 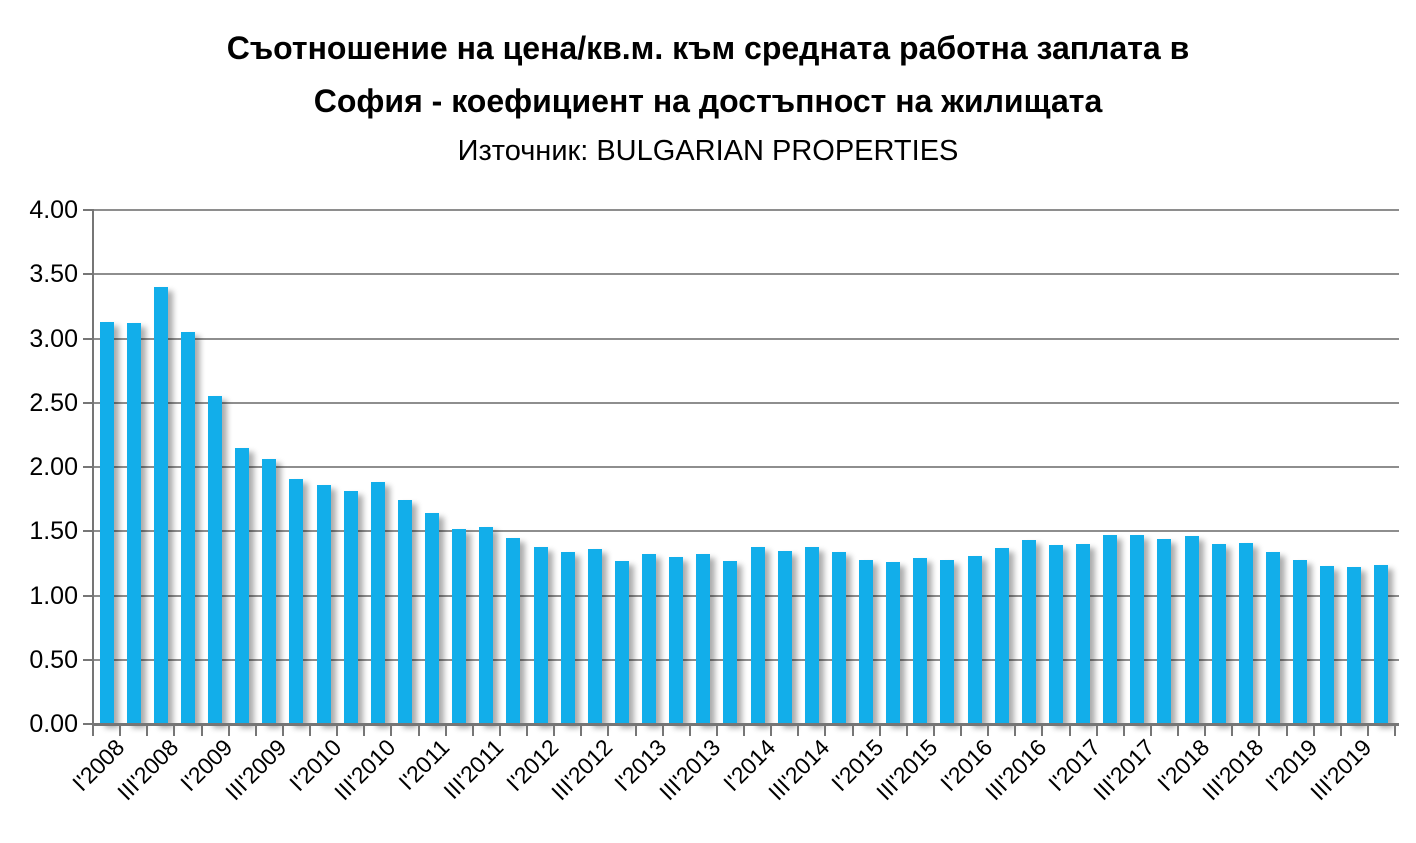 I want to click on y-axis-label: 0.00, so click(x=53, y=724).